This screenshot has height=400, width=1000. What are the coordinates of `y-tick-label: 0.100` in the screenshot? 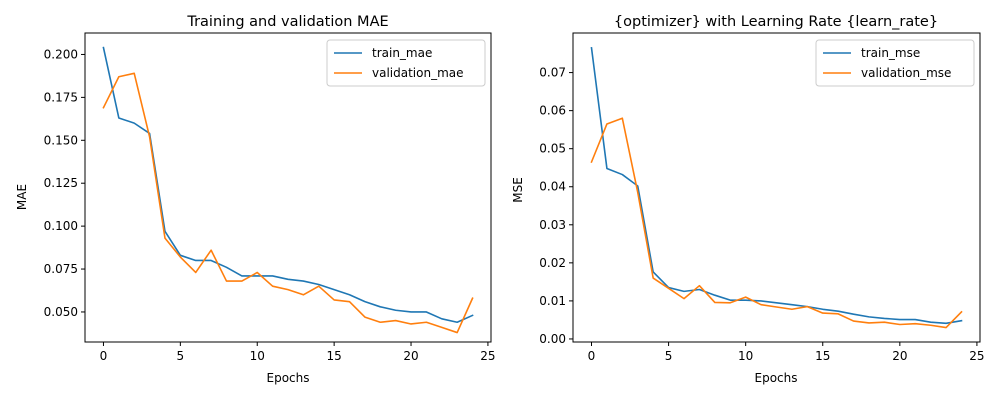 It's located at (61, 226).